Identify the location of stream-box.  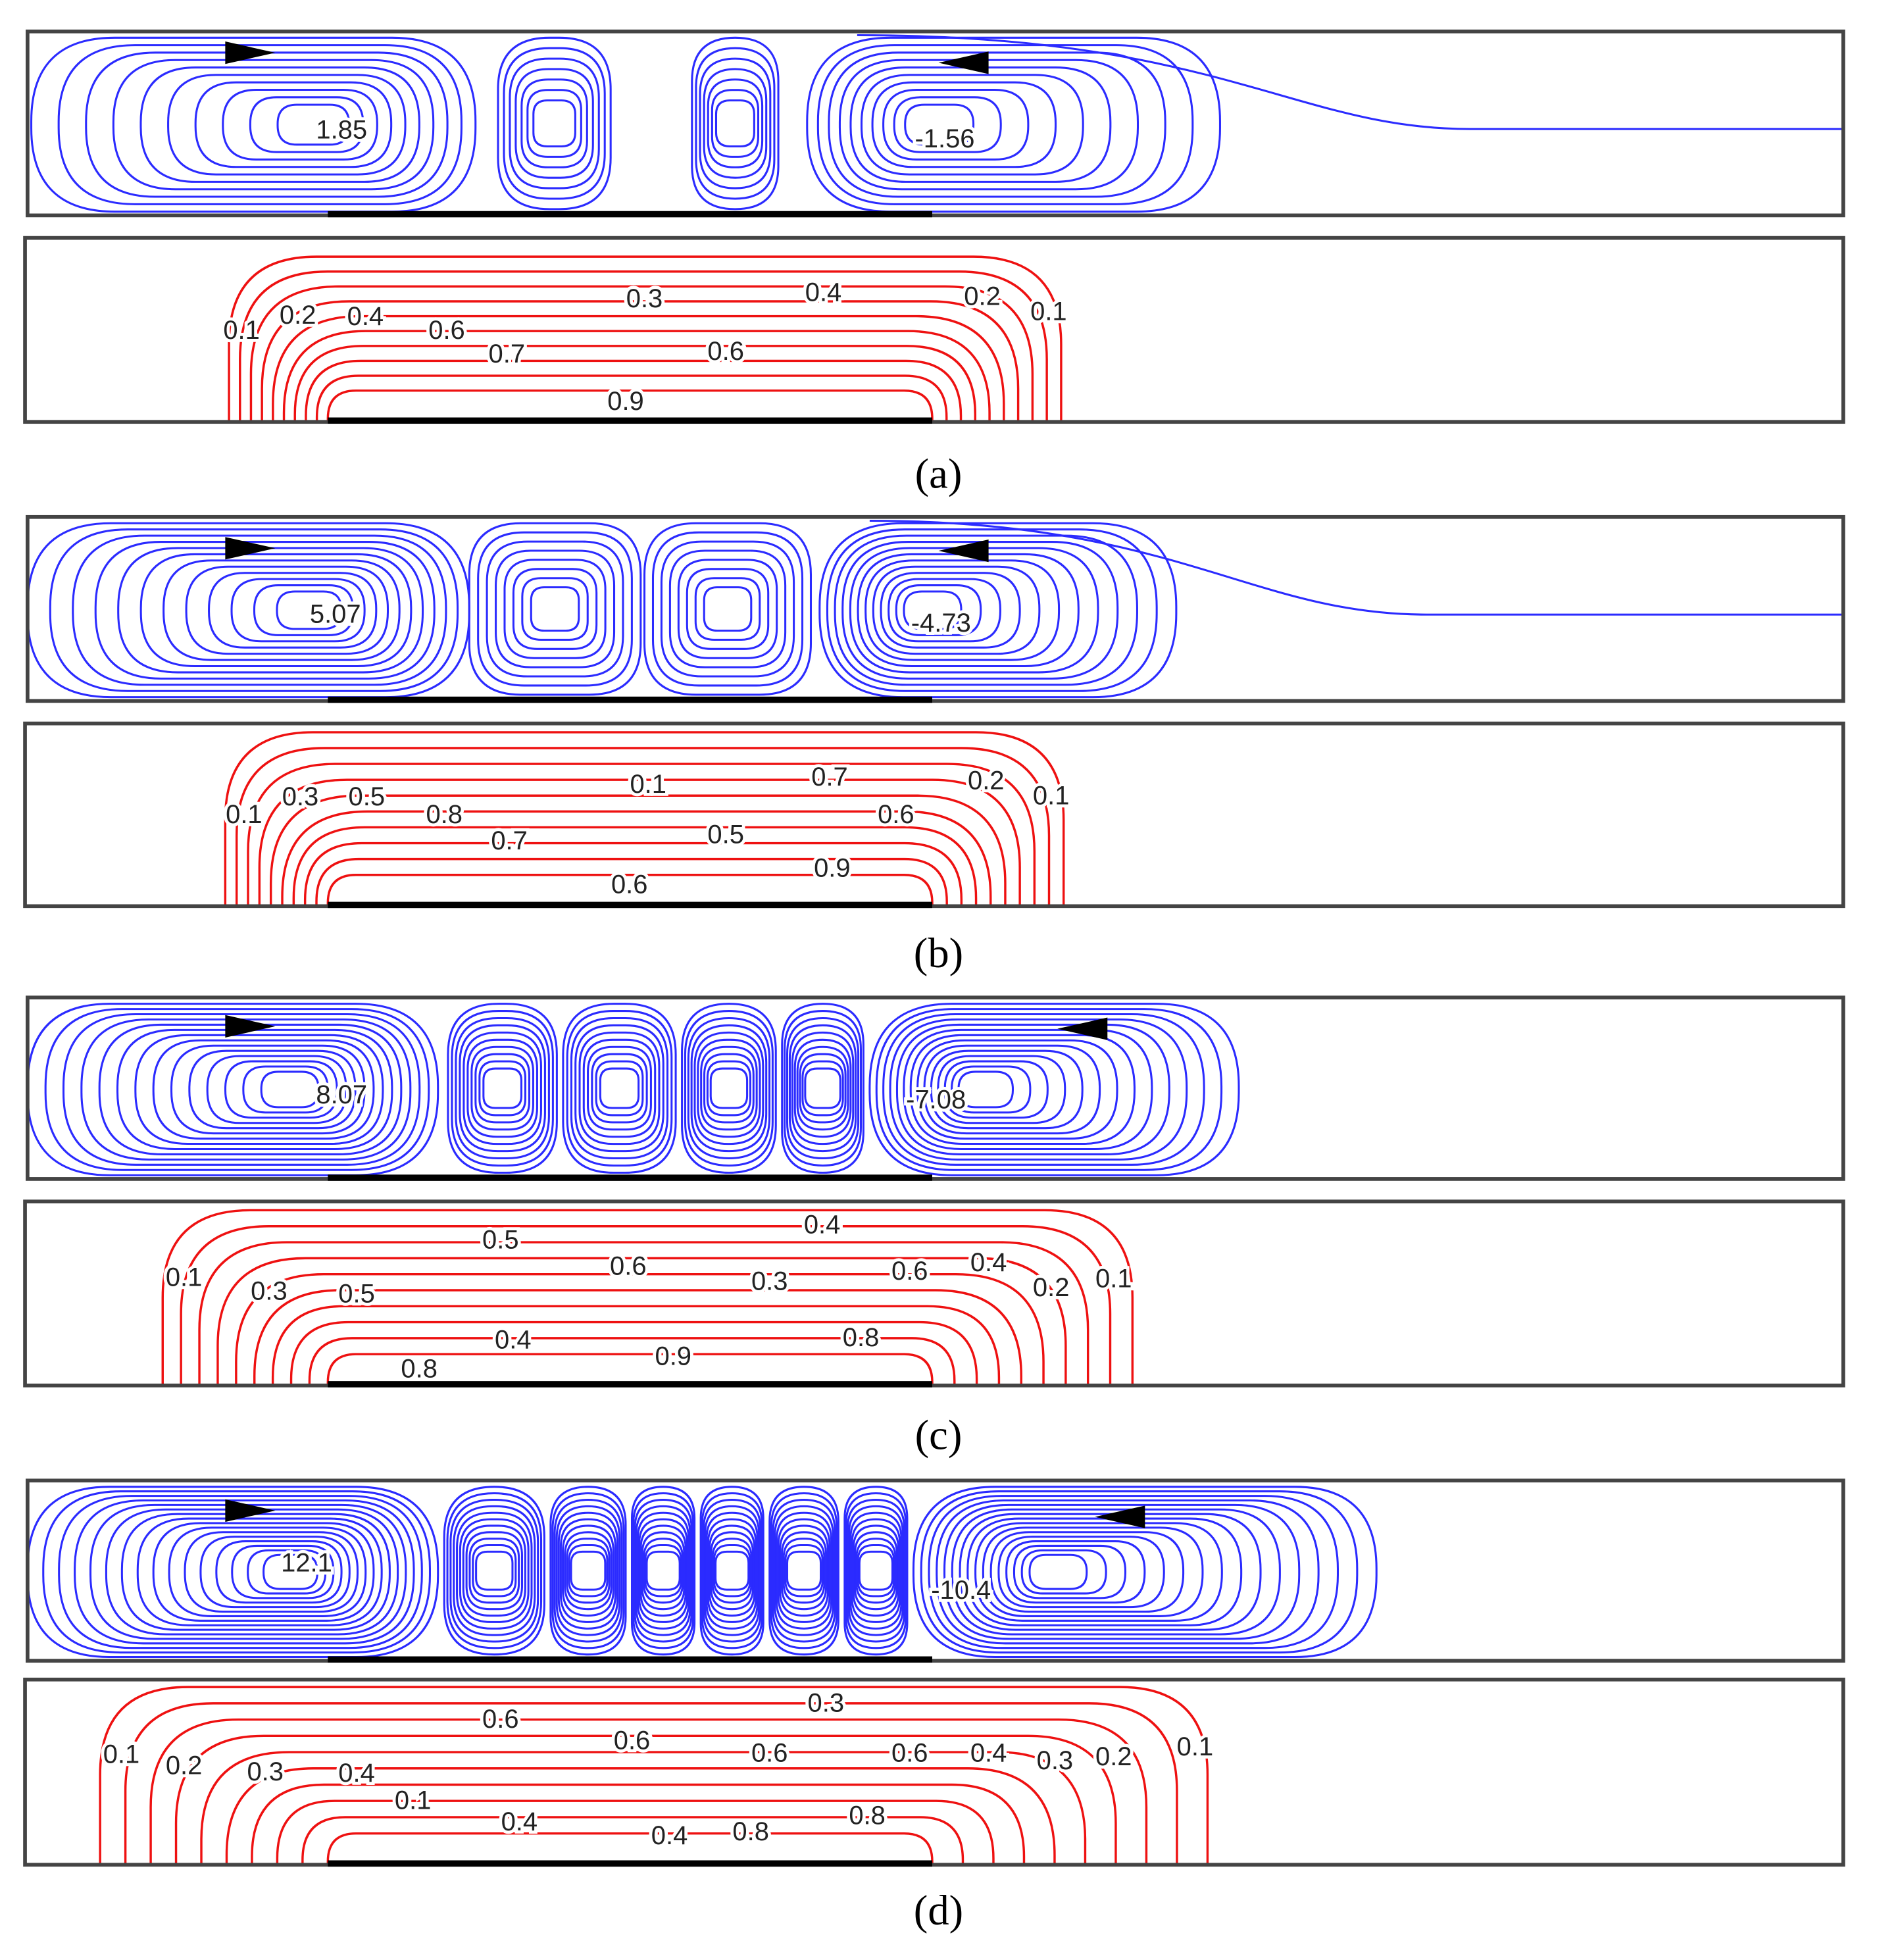
(935, 609).